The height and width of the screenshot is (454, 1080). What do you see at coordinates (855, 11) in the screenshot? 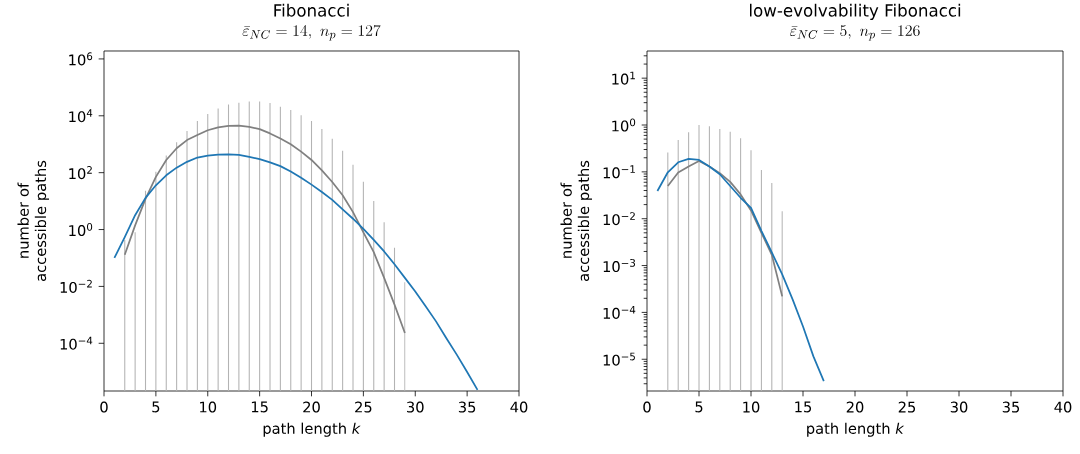
I see `chart-title: low-evolvability Fibonacci` at bounding box center [855, 11].